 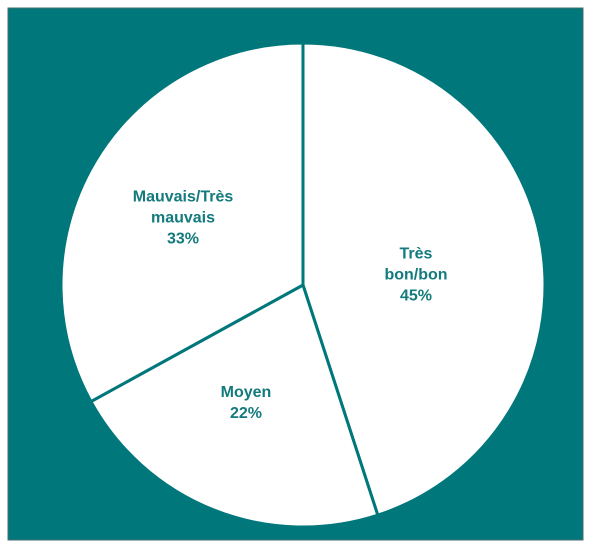 I want to click on slice-label: Mauvais/Très mauvais 33%, so click(x=183, y=218).